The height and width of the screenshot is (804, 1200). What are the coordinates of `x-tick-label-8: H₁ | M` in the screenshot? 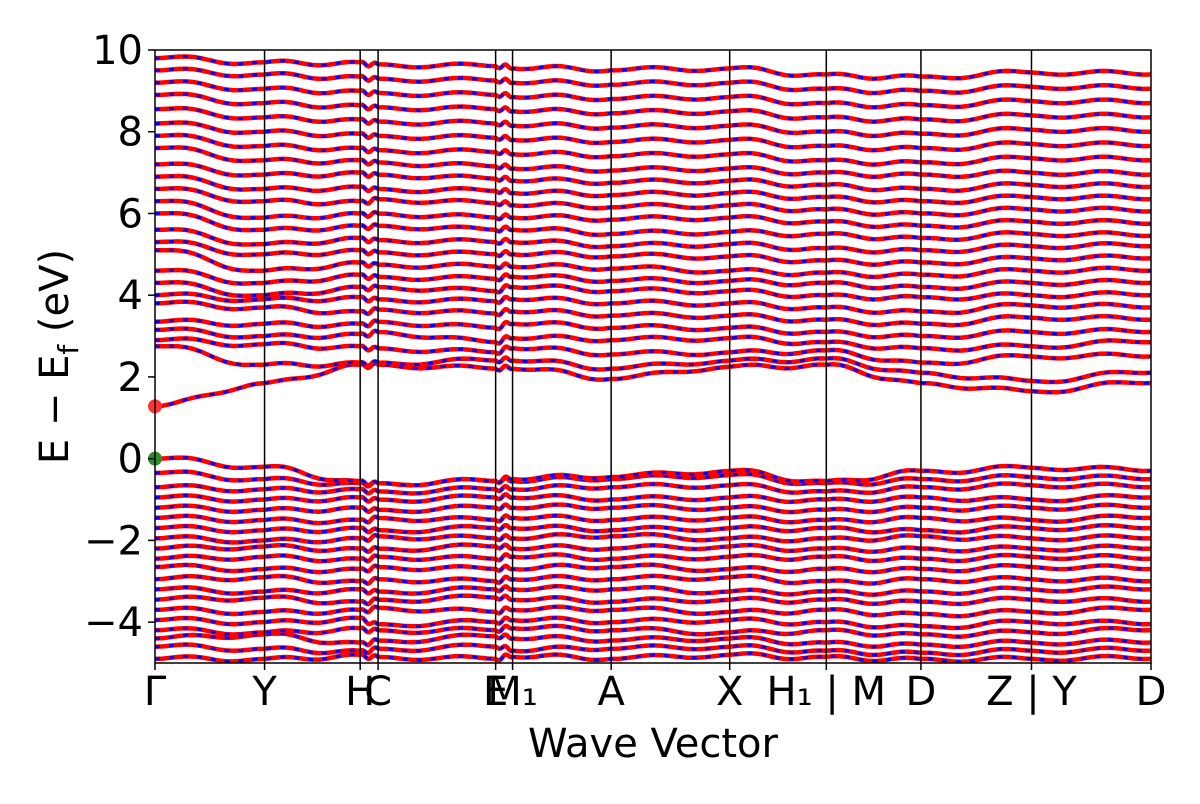 It's located at (827, 692).